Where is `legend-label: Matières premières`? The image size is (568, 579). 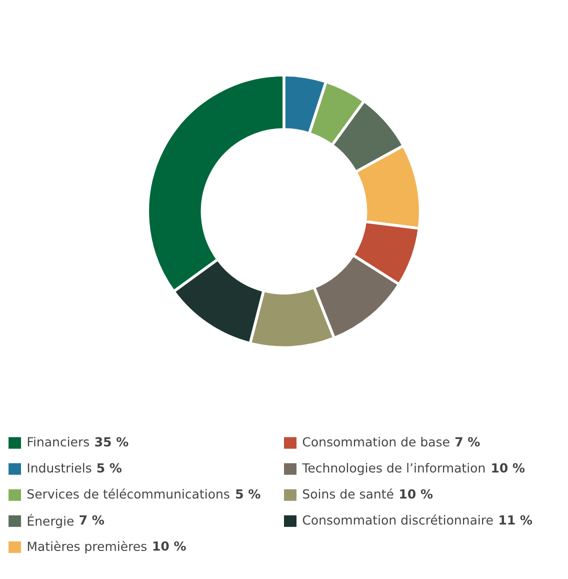
legend-label: Matières premières is located at coordinates (87, 547).